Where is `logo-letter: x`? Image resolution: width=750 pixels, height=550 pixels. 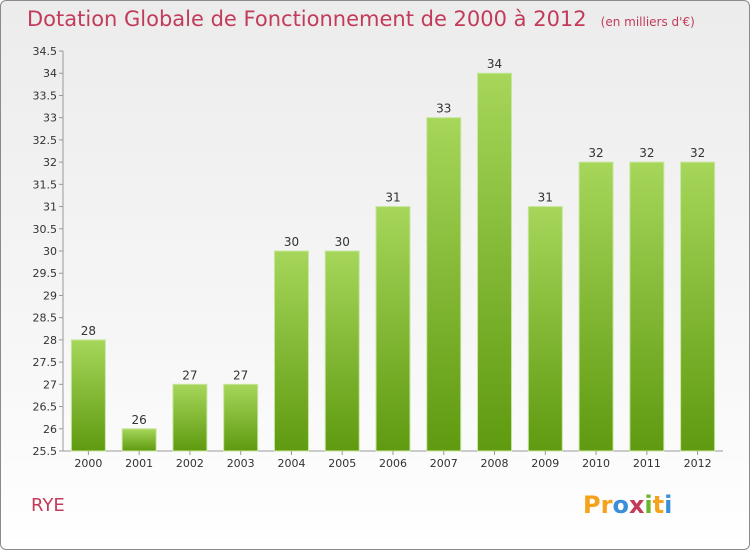
logo-letter: x is located at coordinates (636, 505).